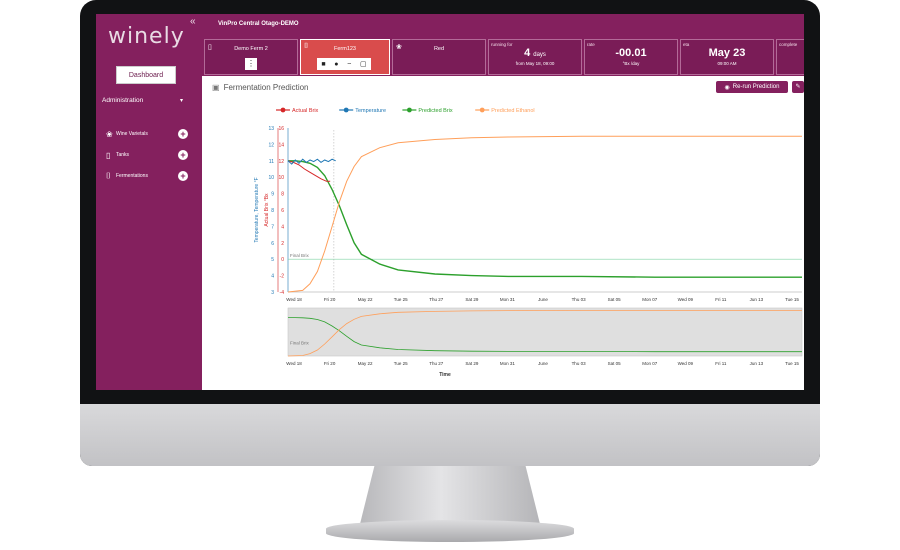  Describe the element at coordinates (146, 36) in the screenshot. I see `app-logo: winely` at that location.